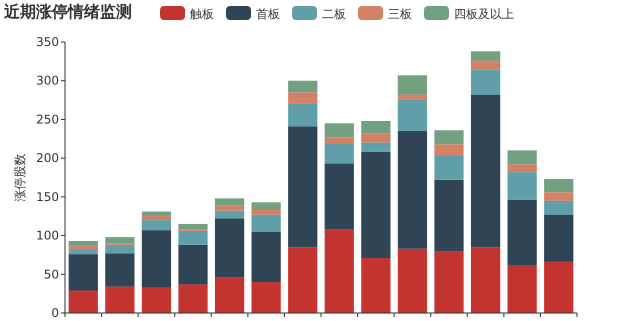  I want to click on legend-label: 四板及以上, so click(484, 14).